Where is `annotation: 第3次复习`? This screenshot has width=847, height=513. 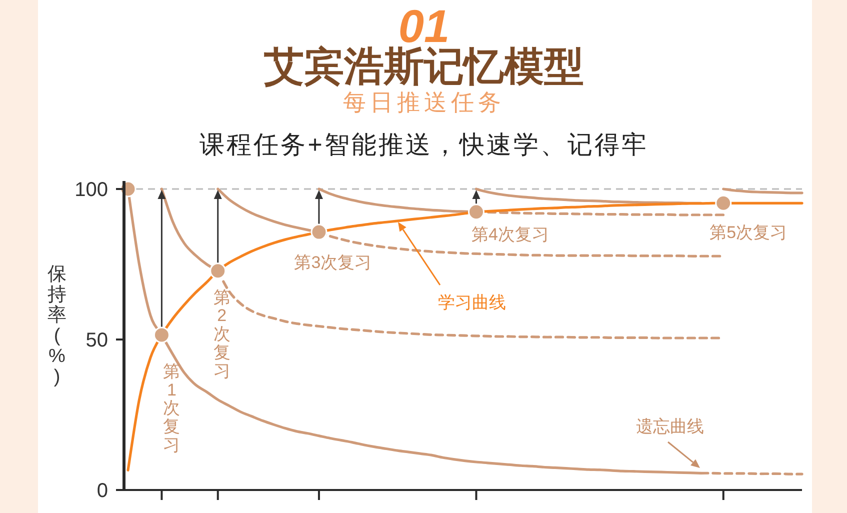
annotation: 第3次复习 is located at coordinates (333, 262).